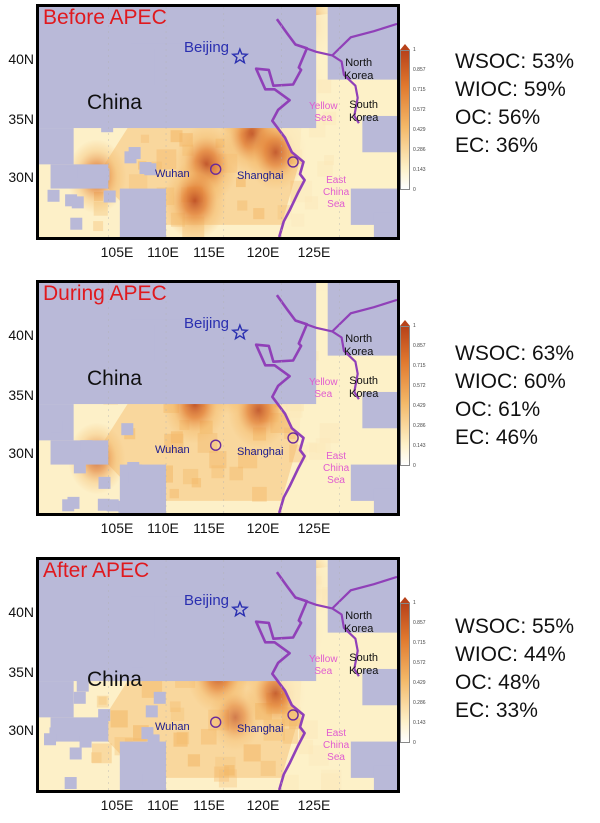 Image resolution: width=600 pixels, height=823 pixels. Describe the element at coordinates (510, 654) in the screenshot. I see `wioc-stat: WIOC: 44%` at that location.